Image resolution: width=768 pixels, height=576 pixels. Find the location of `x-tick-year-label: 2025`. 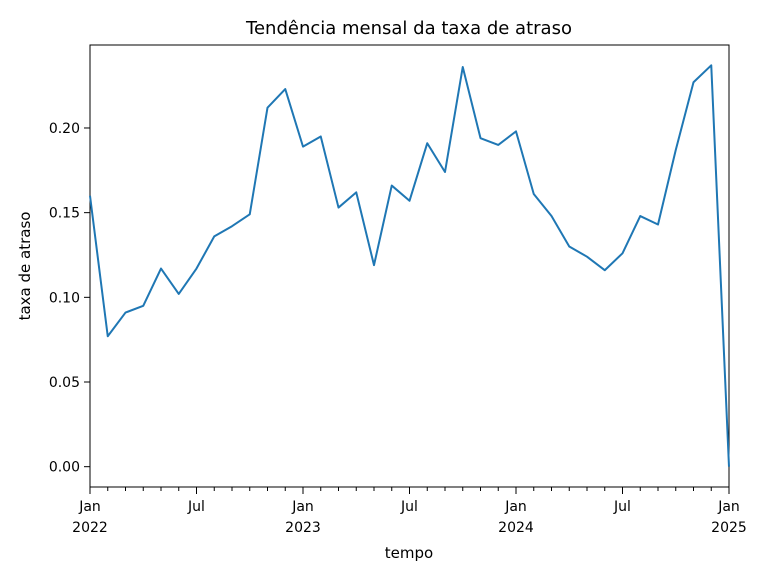

x-tick-year-label: 2025 is located at coordinates (729, 528).